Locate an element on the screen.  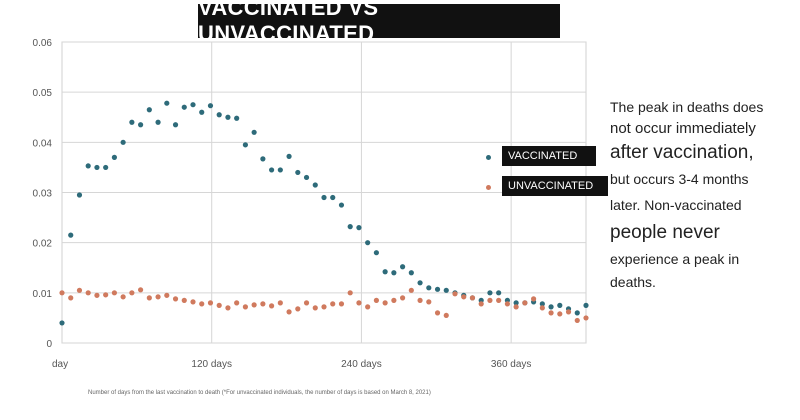
y-tick-label: 0.01 is located at coordinates (43, 294).